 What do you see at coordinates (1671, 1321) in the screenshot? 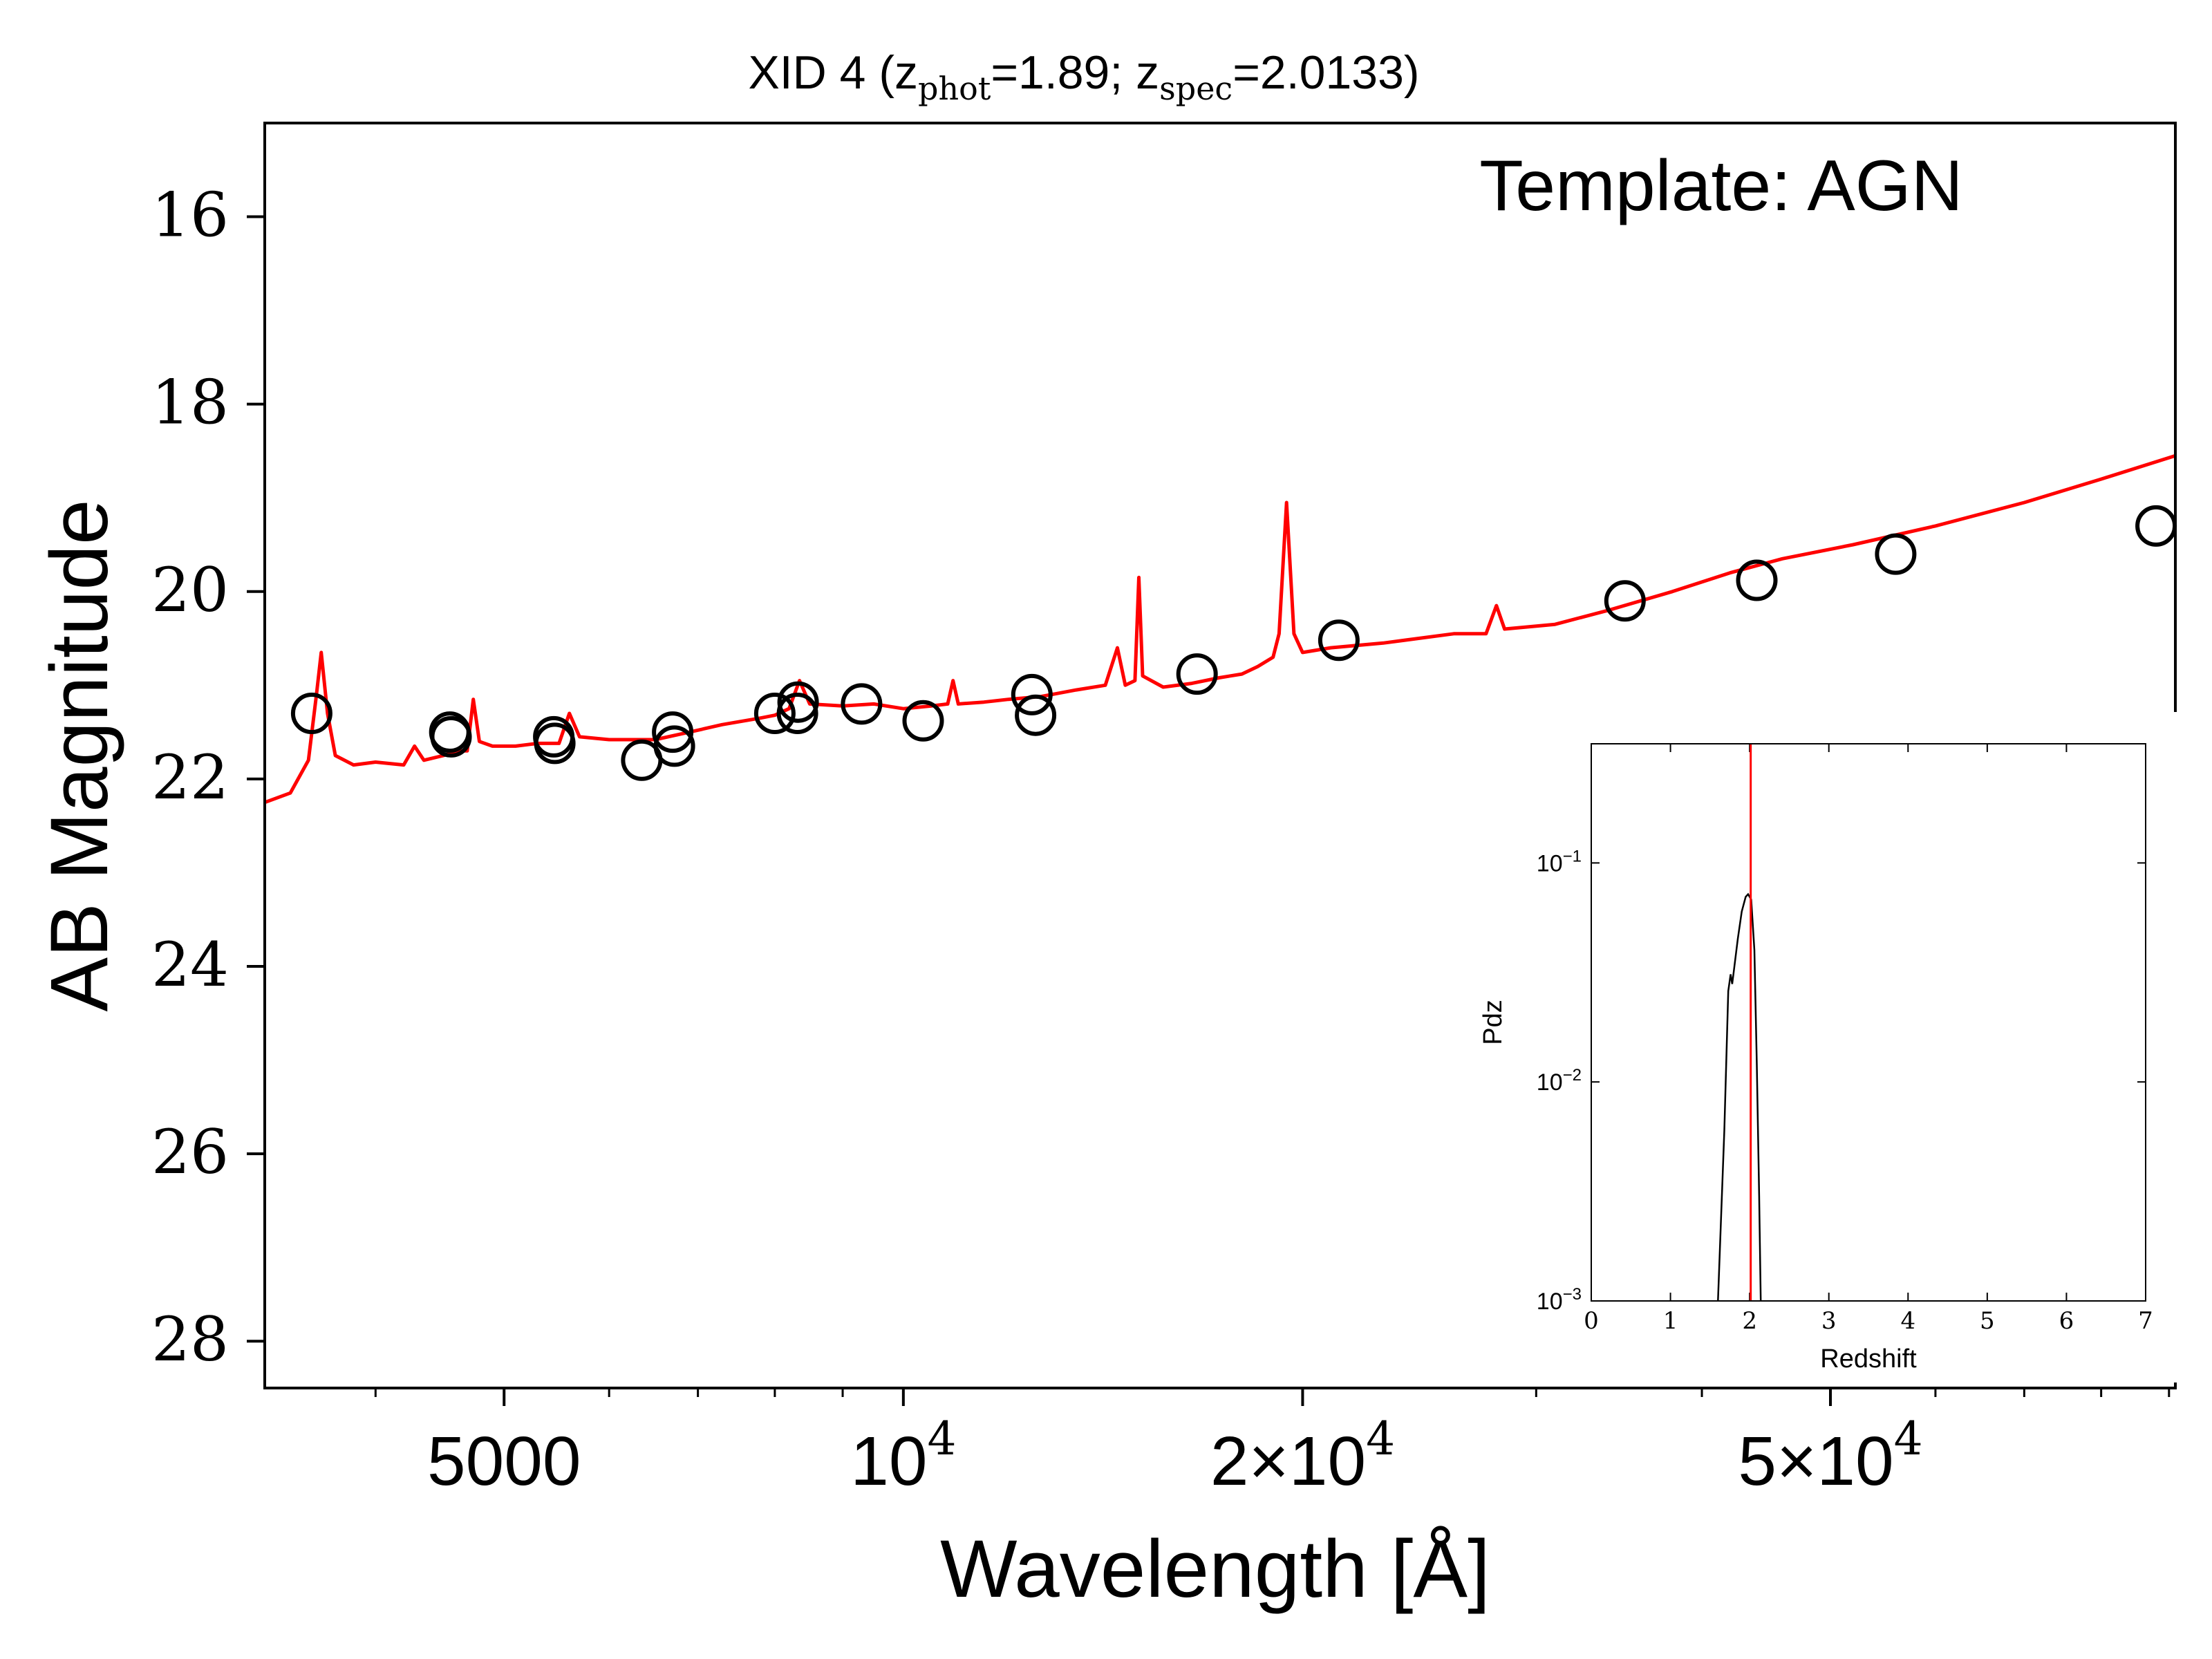
I see `inset-x-tick-label: 1` at bounding box center [1671, 1321].